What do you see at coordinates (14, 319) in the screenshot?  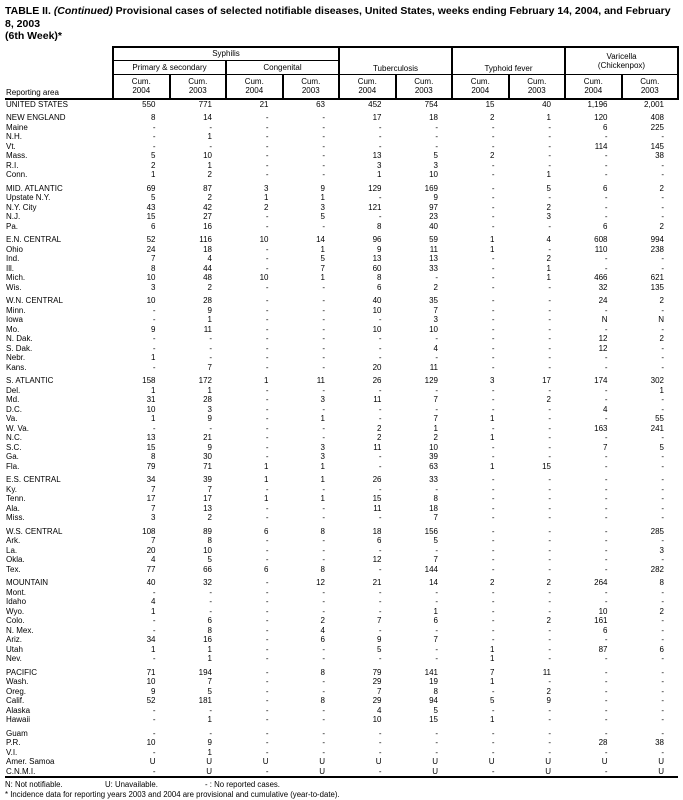 I see `reporting-area-cell: Iowa` at bounding box center [14, 319].